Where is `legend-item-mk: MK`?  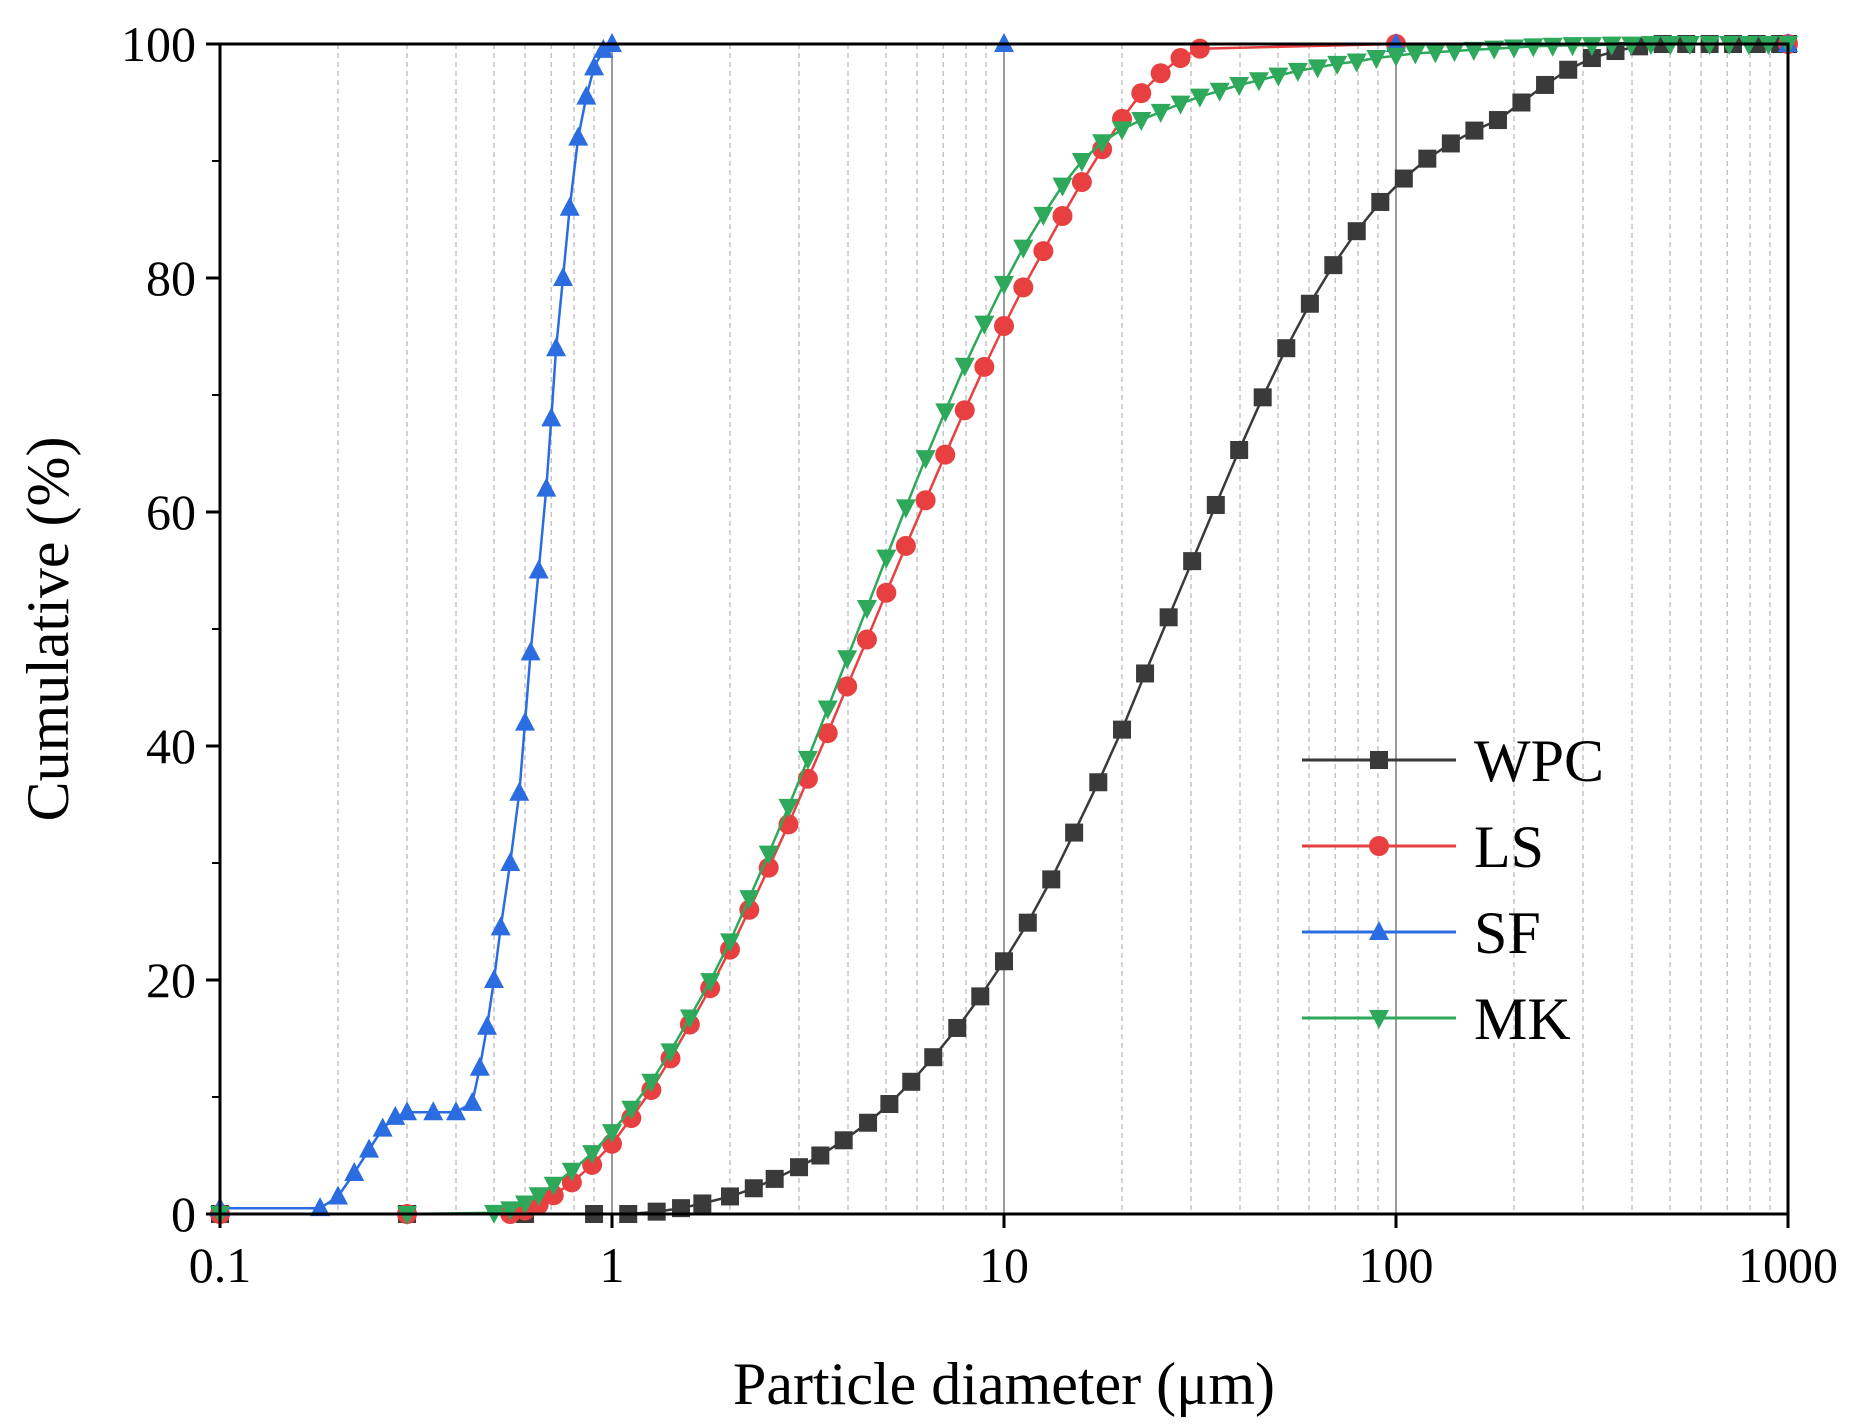
legend-item-mk: MK is located at coordinates (1436, 1019).